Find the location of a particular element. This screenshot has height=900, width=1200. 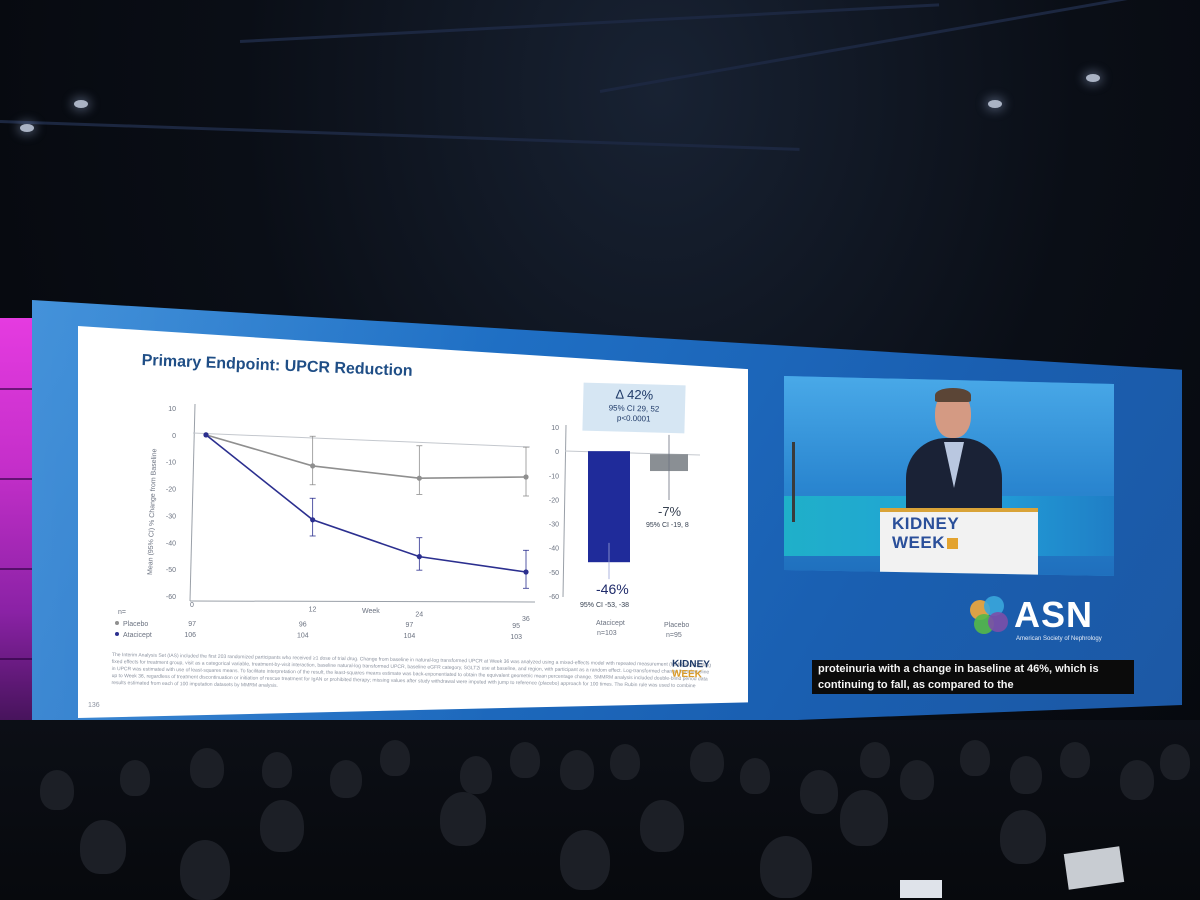

line-chart-zero-line is located at coordinates (361, 440).